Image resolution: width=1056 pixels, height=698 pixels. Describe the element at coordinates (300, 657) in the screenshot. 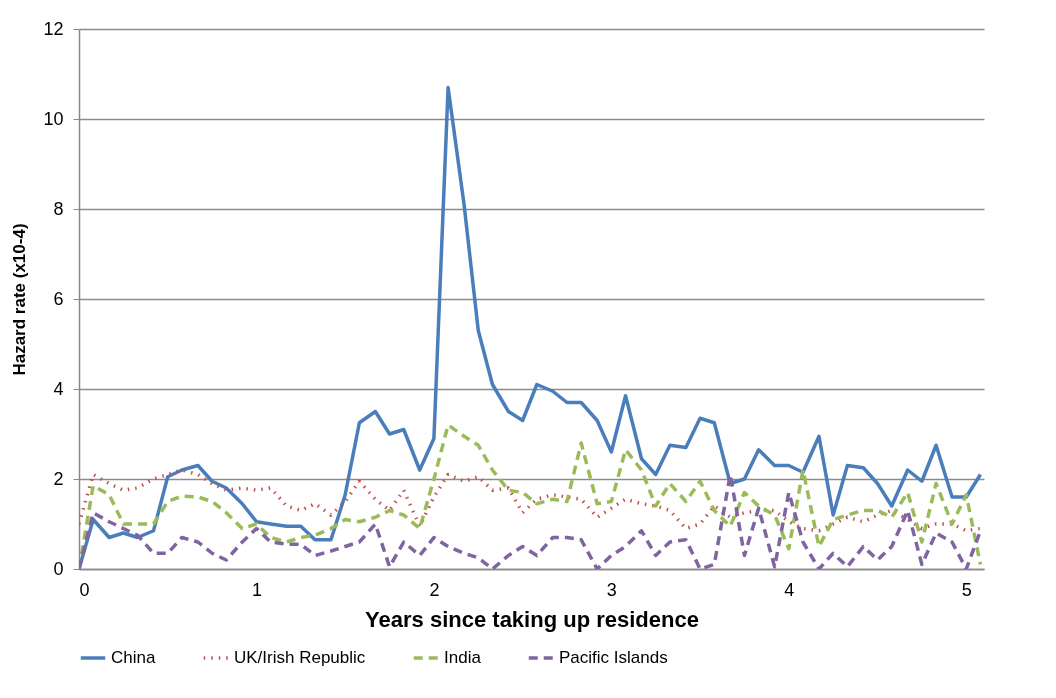

I see `legend-label: UK/Irish Republic` at that location.